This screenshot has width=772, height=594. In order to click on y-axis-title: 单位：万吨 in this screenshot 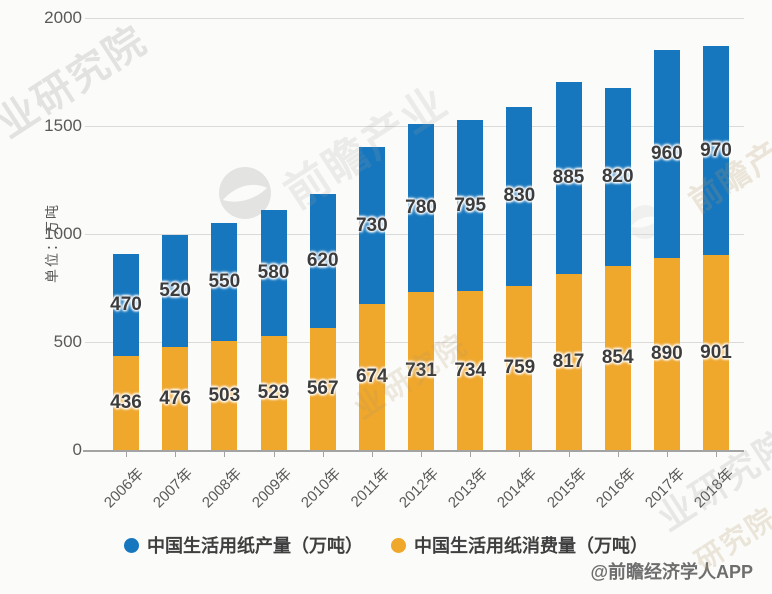, I will do `click(52, 243)`.